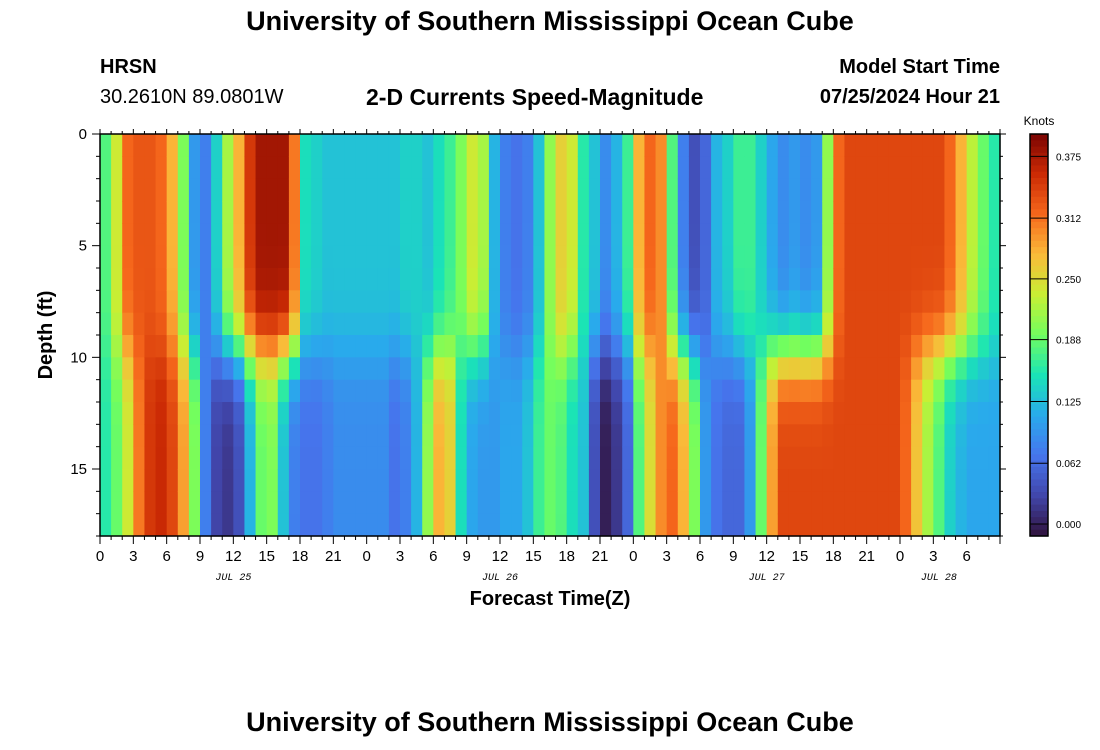 This screenshot has height=750, width=1100. What do you see at coordinates (1068, 280) in the screenshot?
I see `colorbar-tick-label: 0.250` at bounding box center [1068, 280].